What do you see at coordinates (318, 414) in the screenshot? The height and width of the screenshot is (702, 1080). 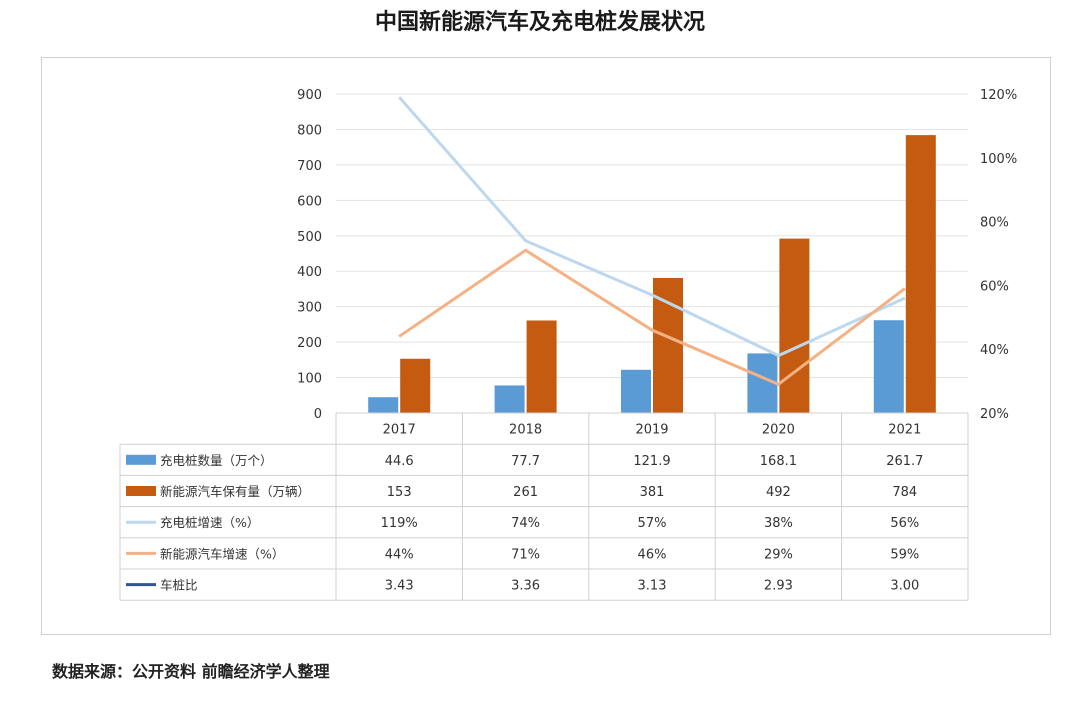 I see `y-left-tick-label: 0` at bounding box center [318, 414].